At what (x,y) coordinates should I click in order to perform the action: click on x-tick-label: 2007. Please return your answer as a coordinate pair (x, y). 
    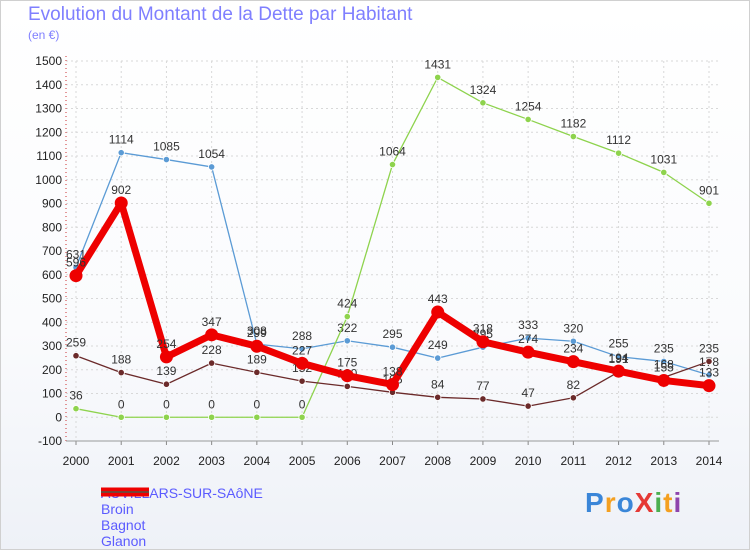
    Looking at the image, I should click on (392, 461).